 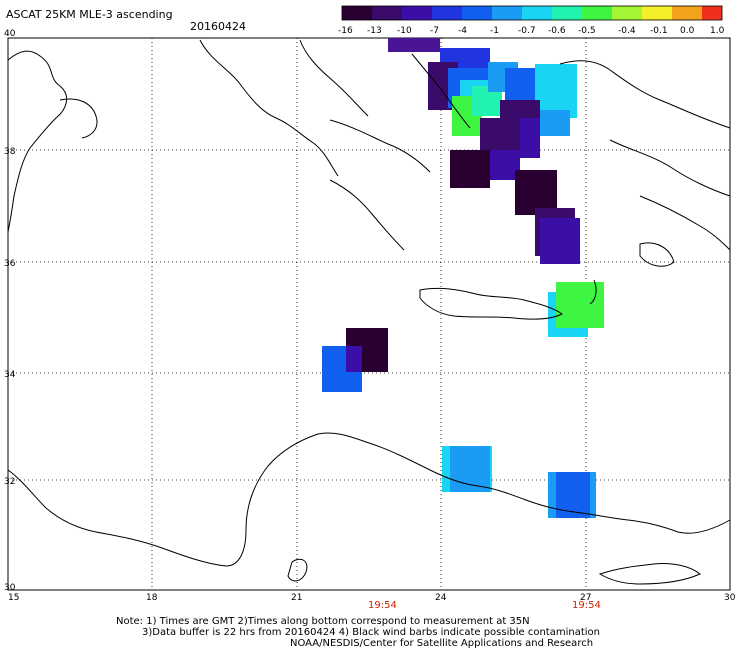 I want to click on lon-label: 27, so click(x=585, y=598).